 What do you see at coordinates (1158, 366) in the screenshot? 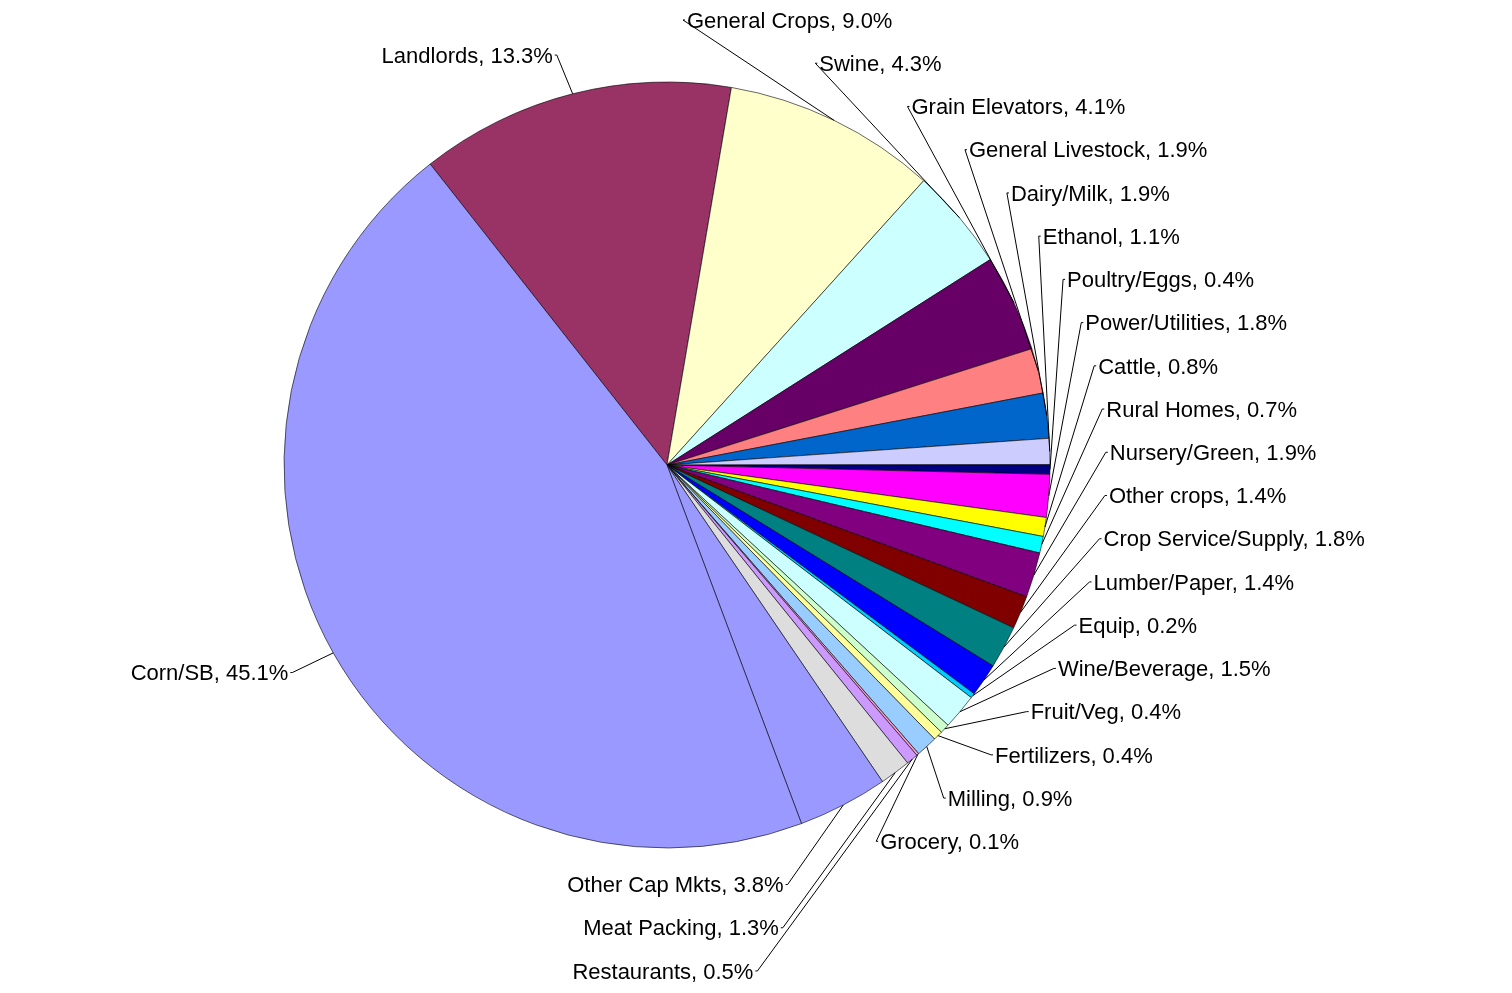
I see `slice-label: Cattle, 0.8%` at bounding box center [1158, 366].